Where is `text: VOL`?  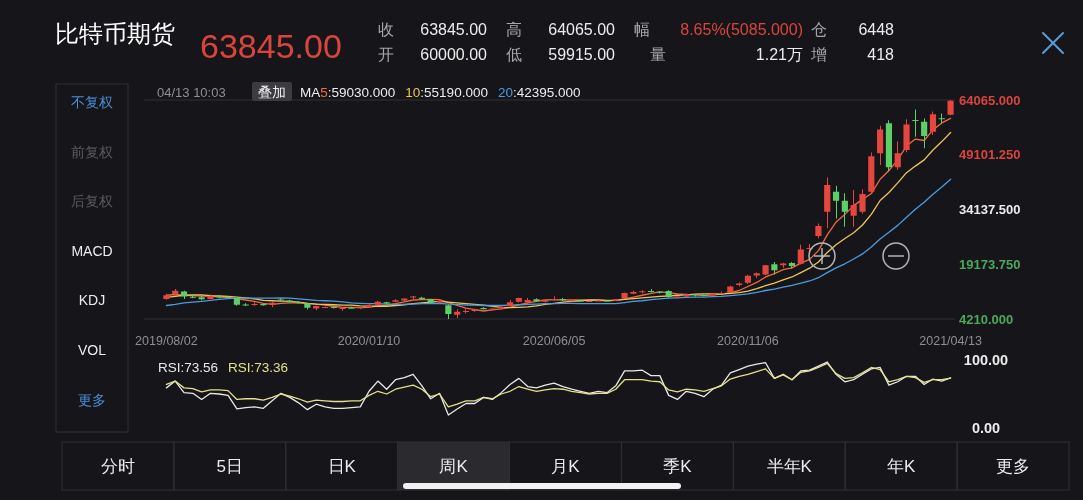
text: VOL is located at coordinates (92, 350).